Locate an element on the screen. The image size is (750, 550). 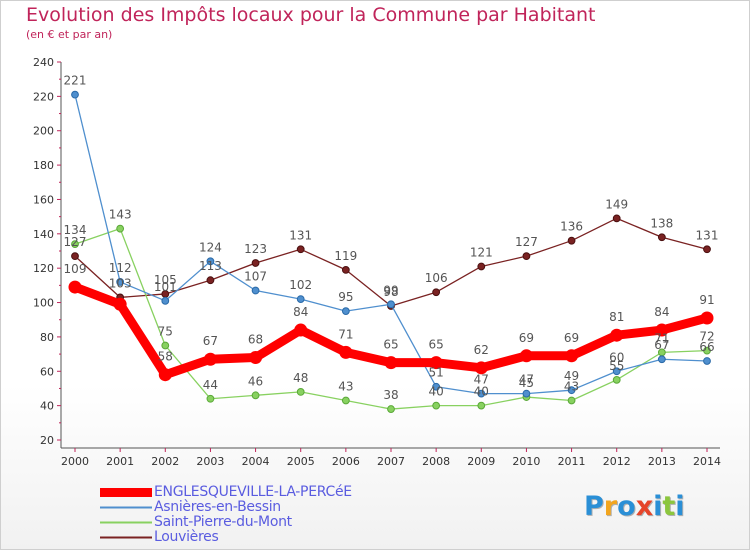
legend-swatch-asnieres is located at coordinates (126, 507).